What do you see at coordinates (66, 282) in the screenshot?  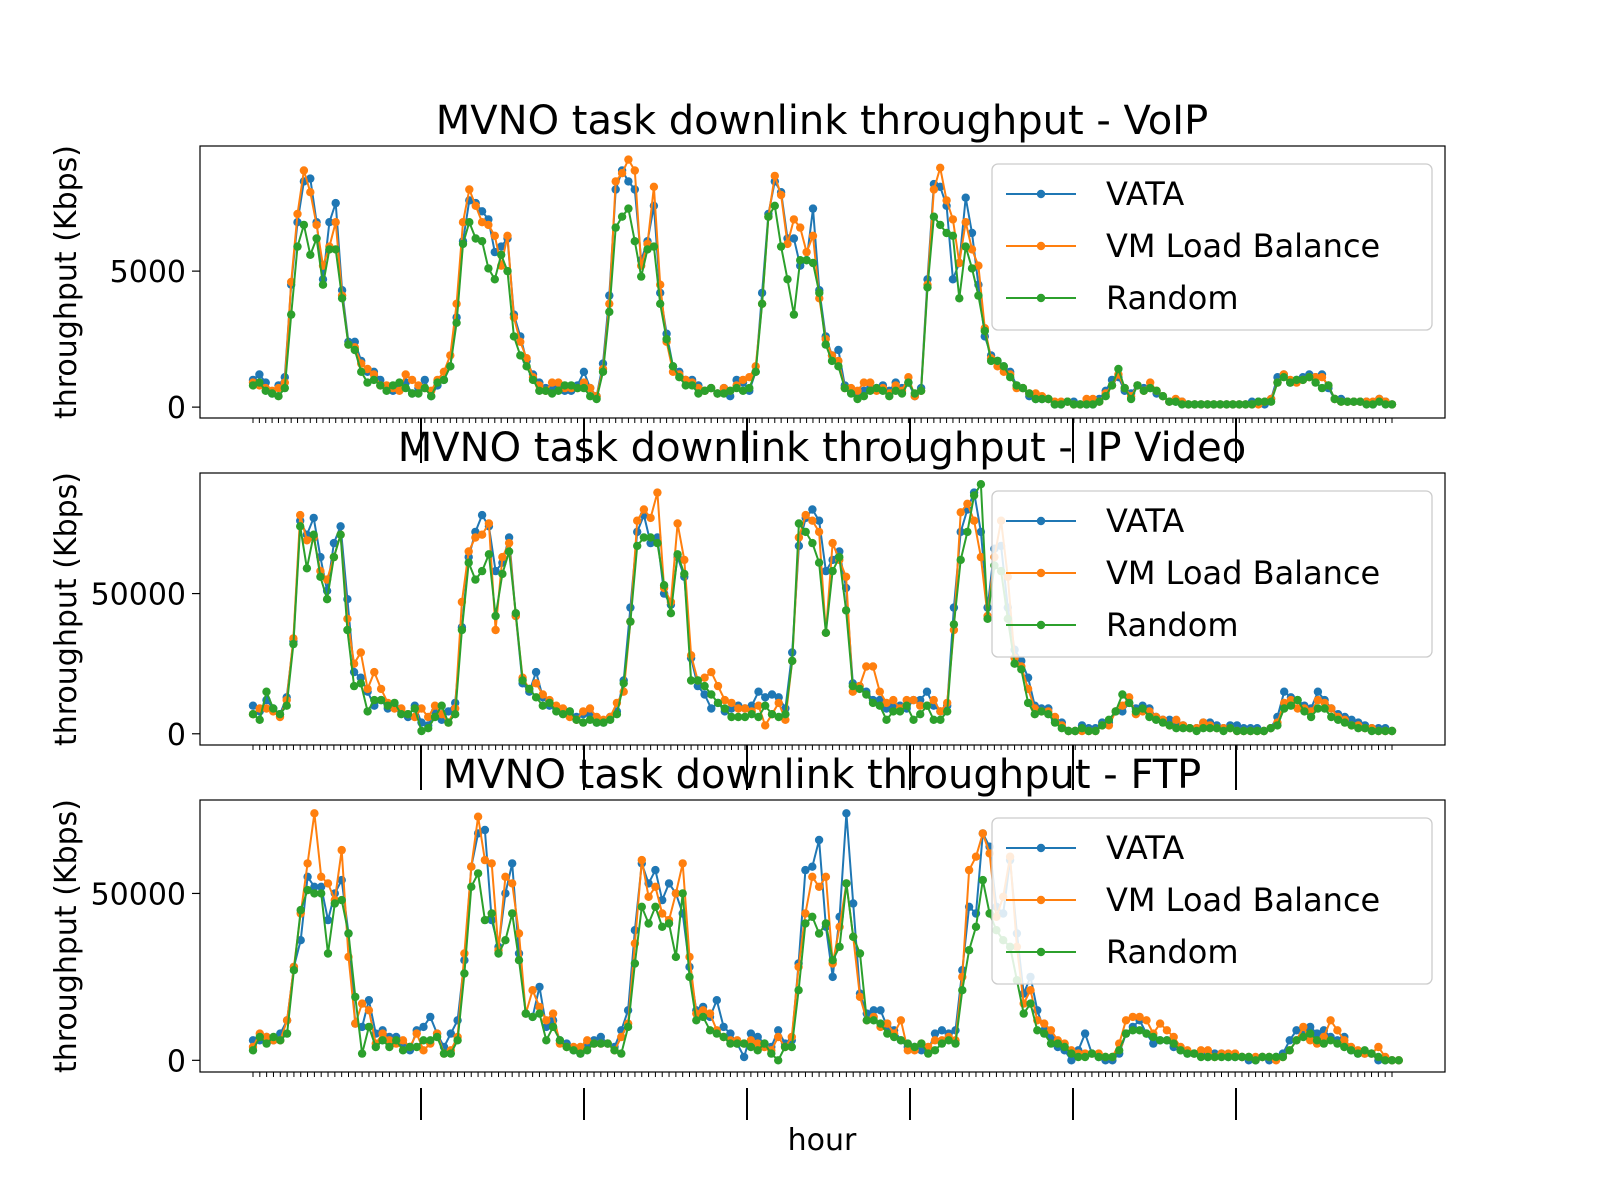 I see `y-axis-label: throughput (Kbps)` at bounding box center [66, 282].